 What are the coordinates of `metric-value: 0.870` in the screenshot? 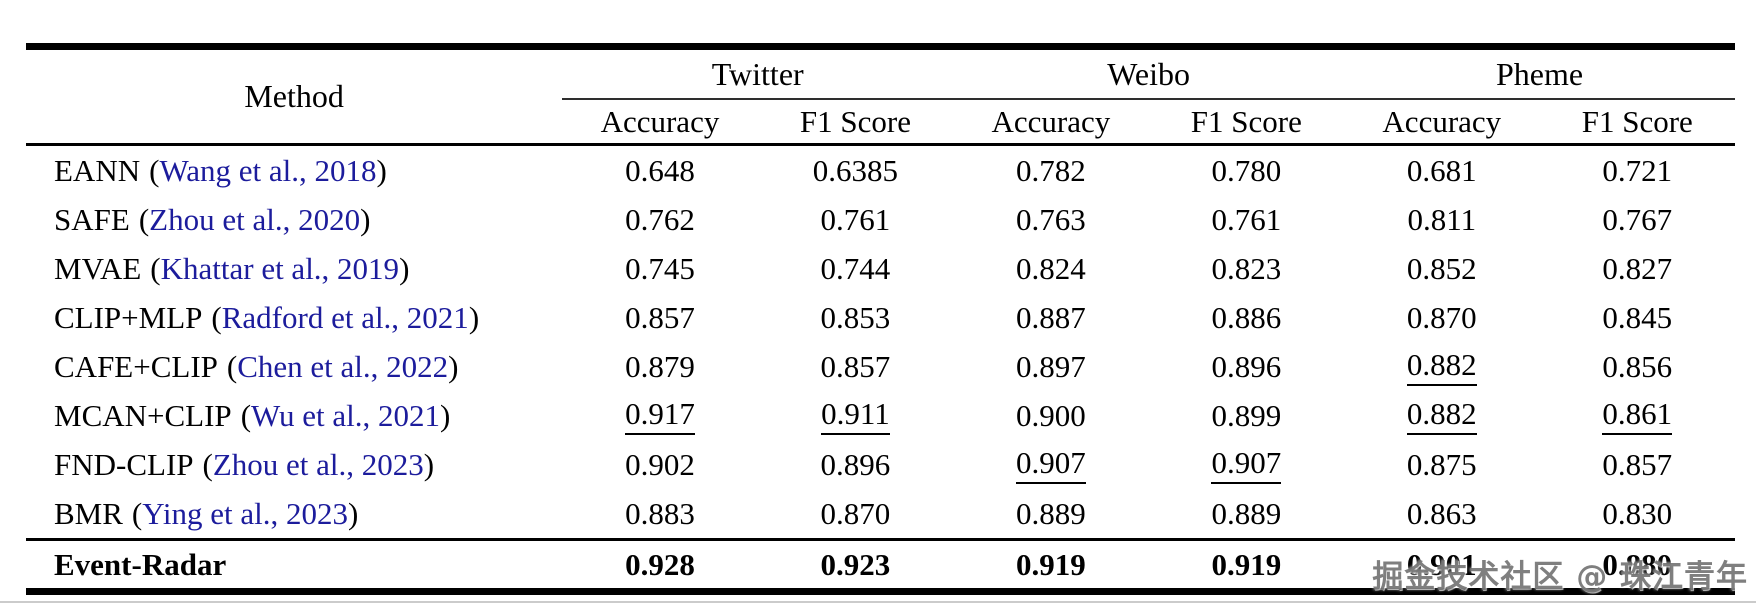 It's located at (1441, 317).